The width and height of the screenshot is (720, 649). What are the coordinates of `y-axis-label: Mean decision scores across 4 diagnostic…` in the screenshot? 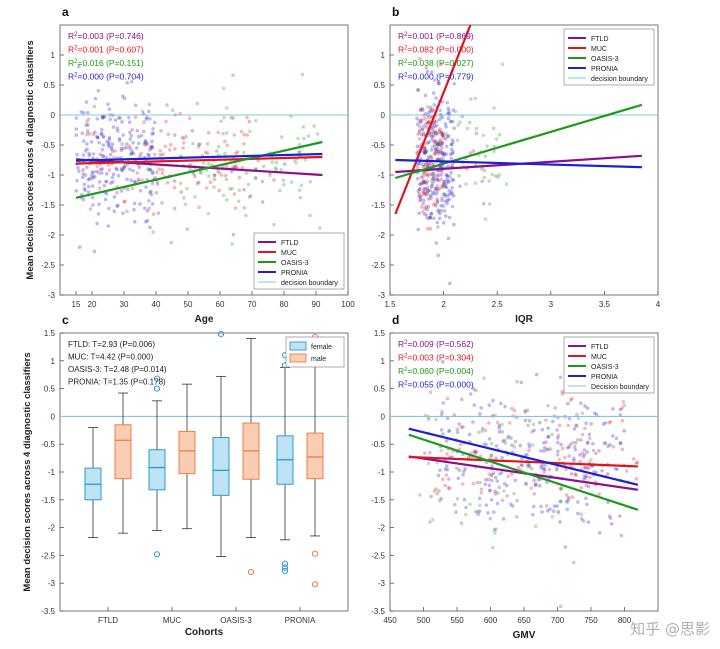 It's located at (27, 471).